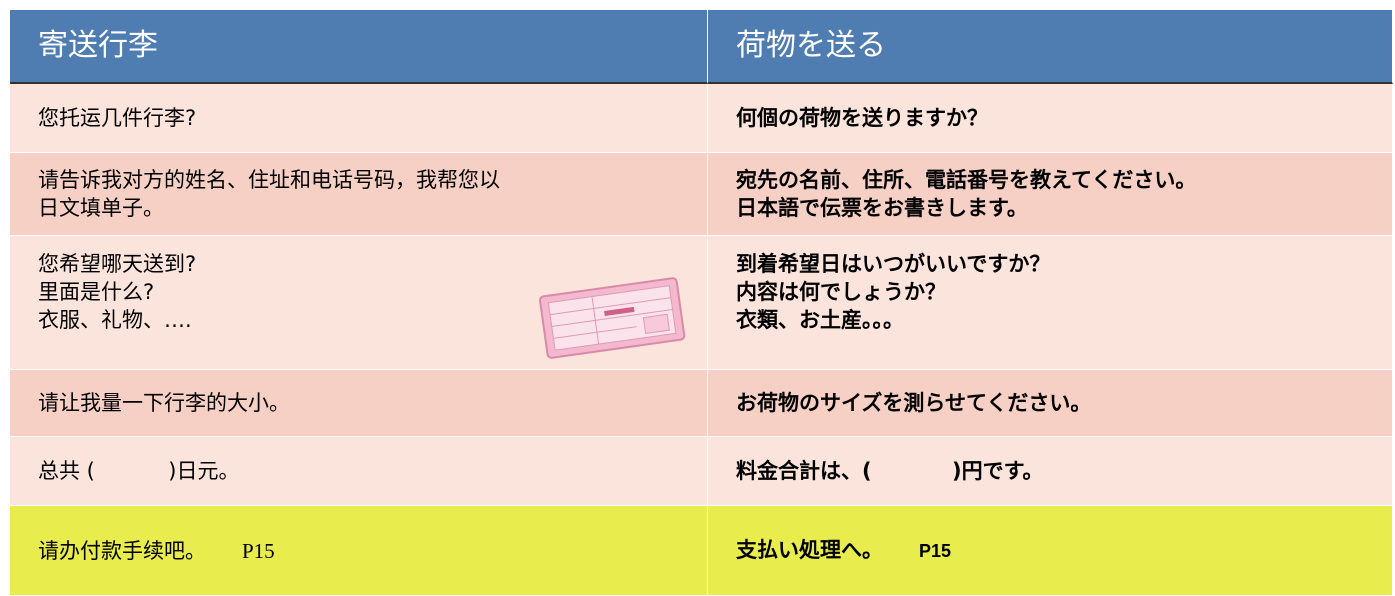  Describe the element at coordinates (914, 403) in the screenshot. I see `cell-text: お荷物のサイズを測らせてください。` at that location.